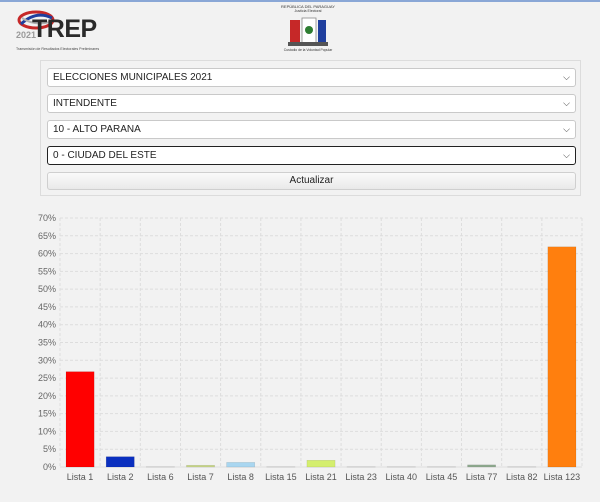  What do you see at coordinates (80, 477) in the screenshot?
I see `x-tick-label: Lista 1` at bounding box center [80, 477].